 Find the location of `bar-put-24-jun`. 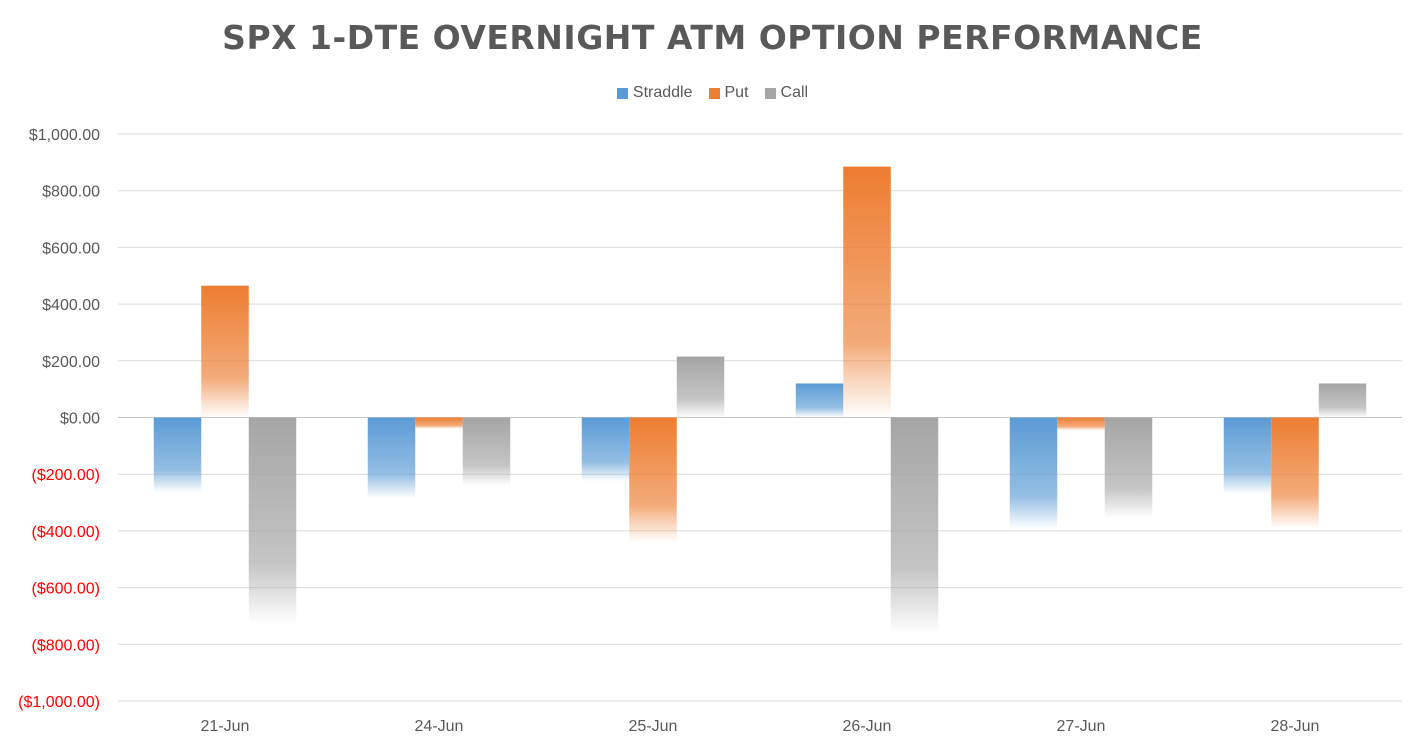

bar-put-24-jun is located at coordinates (439, 423).